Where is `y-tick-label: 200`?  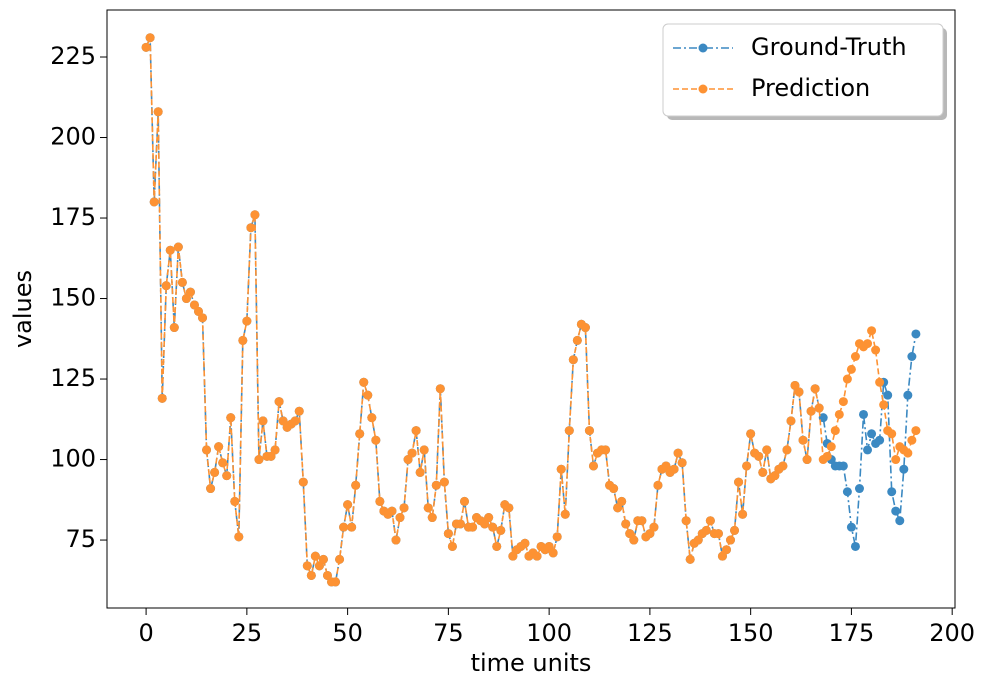 y-tick-label: 200 is located at coordinates (73, 137).